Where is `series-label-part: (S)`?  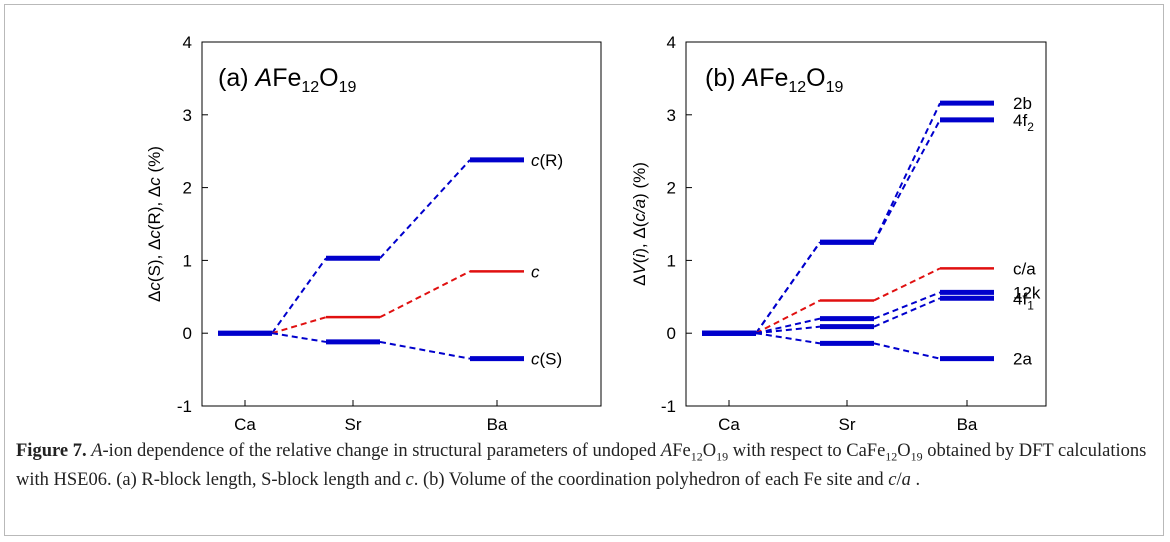
series-label-part: (S) is located at coordinates (551, 359).